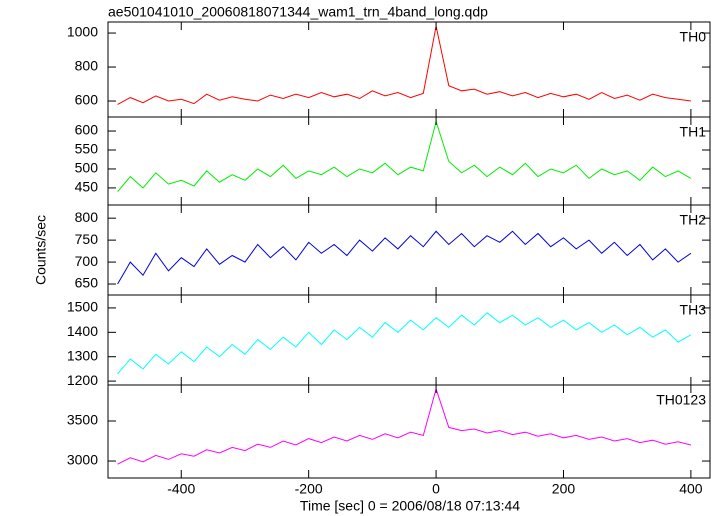 This screenshot has height=516, width=717. Describe the element at coordinates (82, 32) in the screenshot. I see `y-tick-label: 1000` at that location.